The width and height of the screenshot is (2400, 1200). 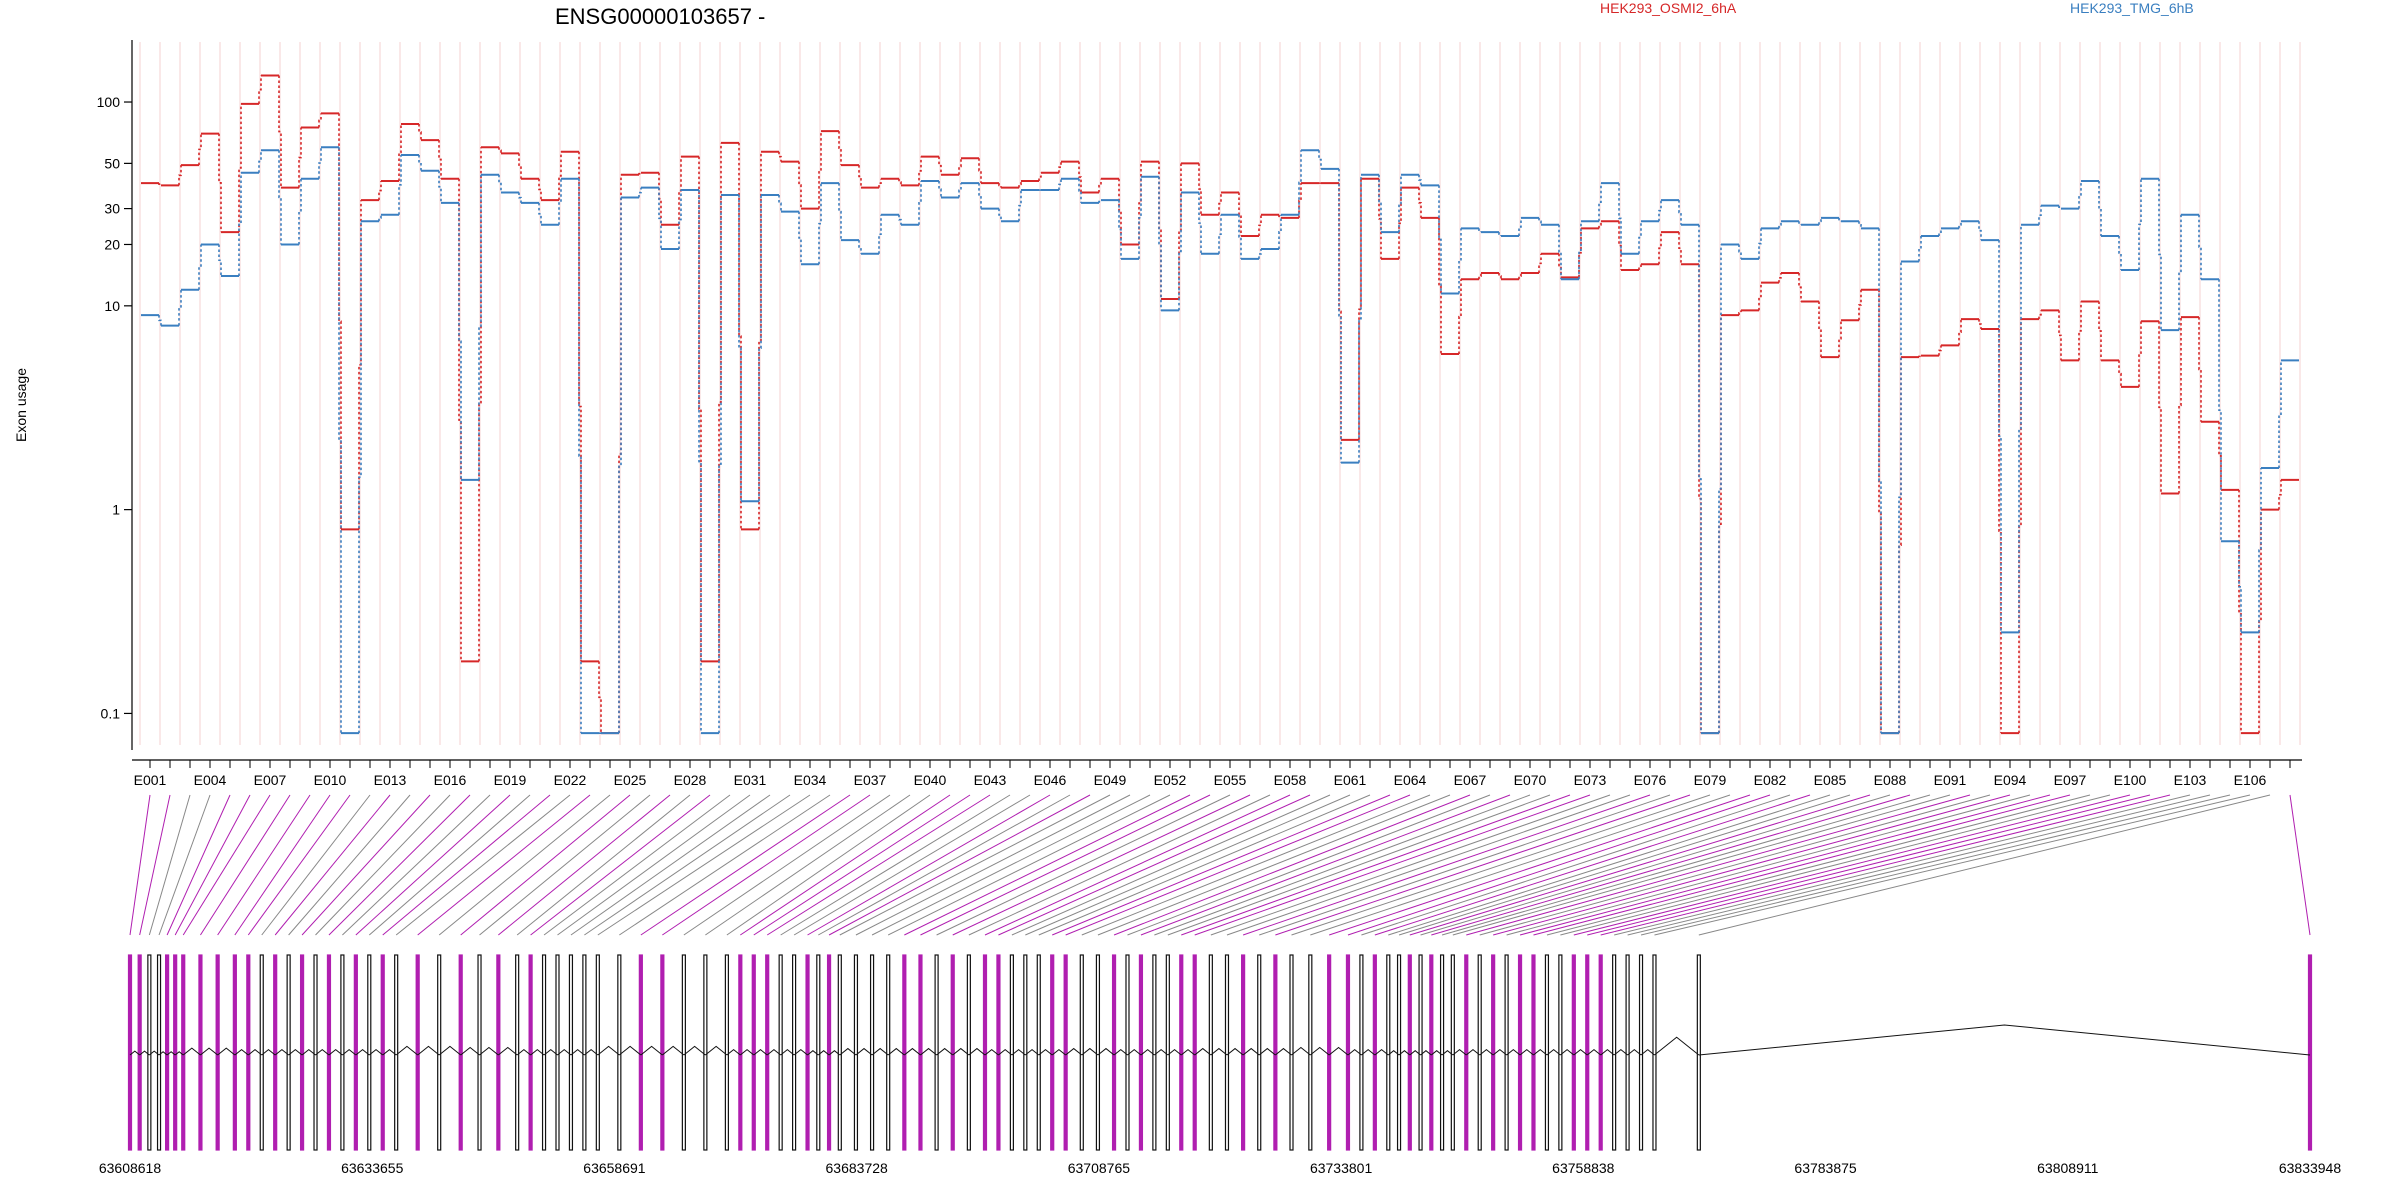 What do you see at coordinates (1050, 780) in the screenshot?
I see `x-tick-label: E046` at bounding box center [1050, 780].